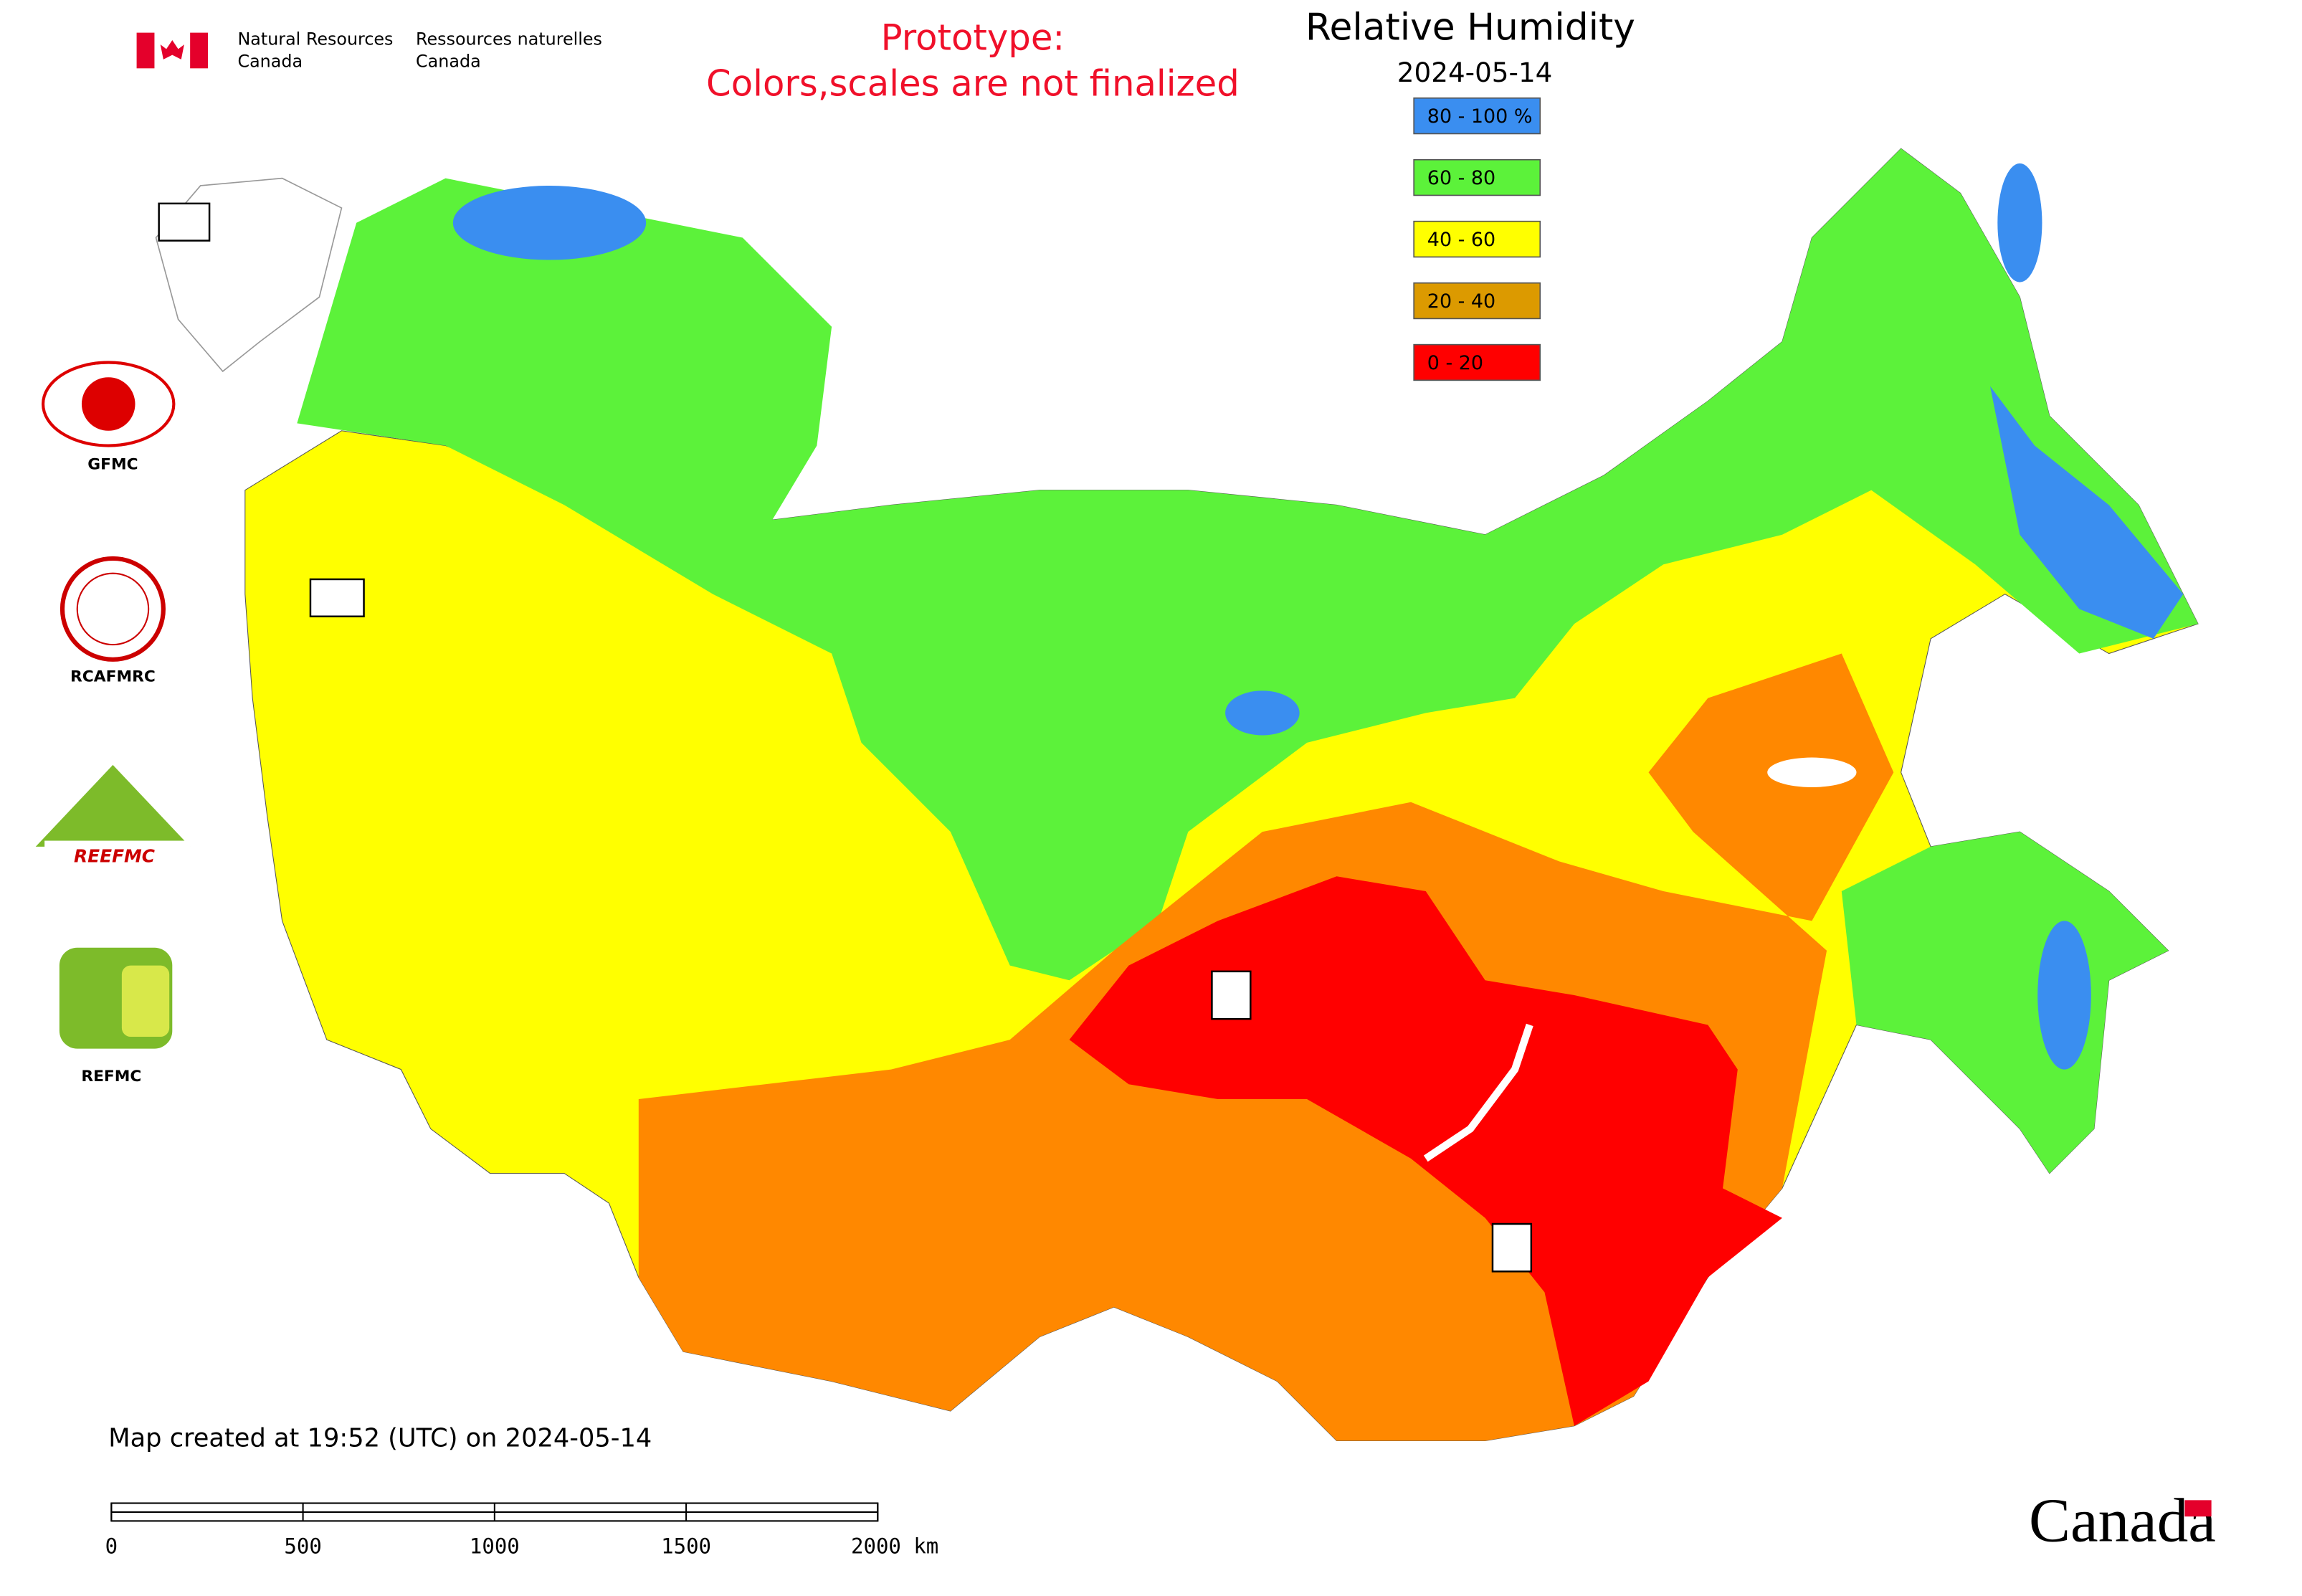 The height and width of the screenshot is (1596, 2302). Describe the element at coordinates (495, 1546) in the screenshot. I see `scale-label: 1000` at that location.